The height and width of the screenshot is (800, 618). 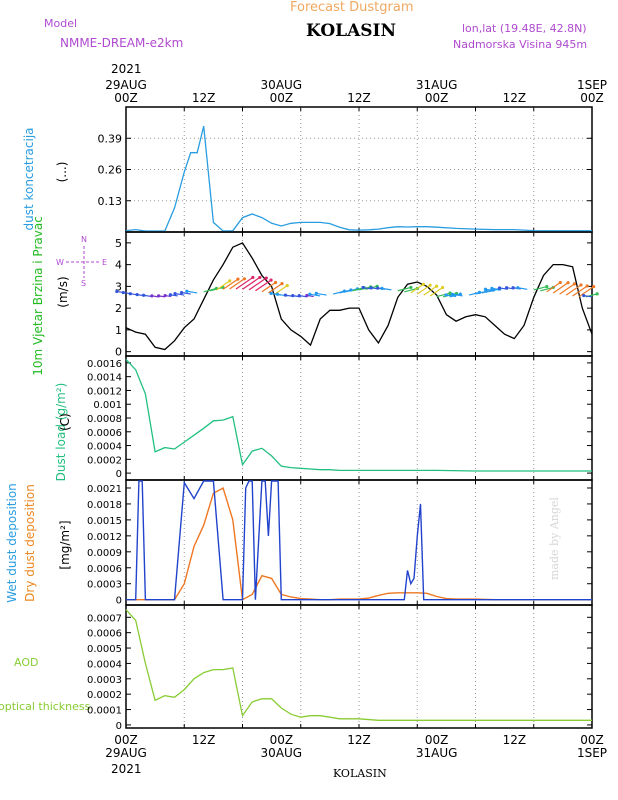 I want to click on compass-e: E, so click(x=104, y=262).